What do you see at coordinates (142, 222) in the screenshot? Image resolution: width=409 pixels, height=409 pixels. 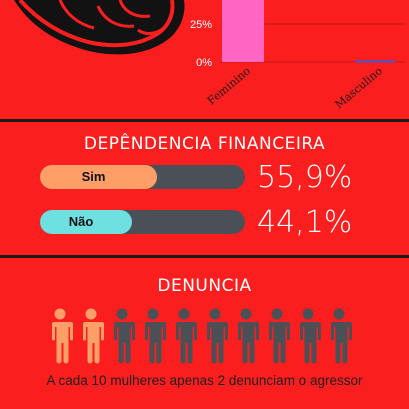 I see `nao-progress-bar: Não` at bounding box center [142, 222].